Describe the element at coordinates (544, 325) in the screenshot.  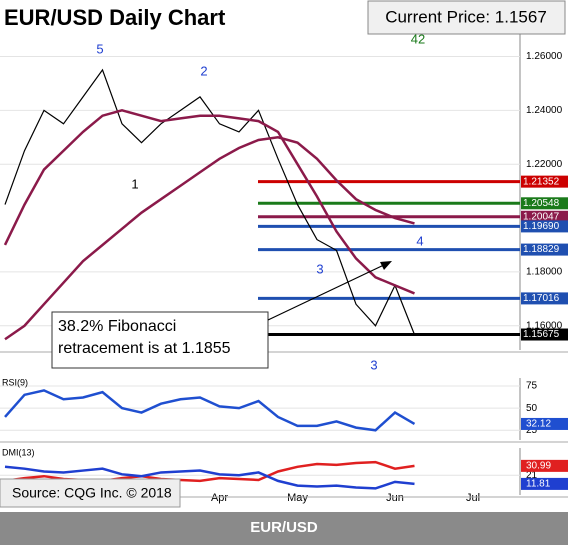
I see `y-tick-label: 1.16000` at that location.